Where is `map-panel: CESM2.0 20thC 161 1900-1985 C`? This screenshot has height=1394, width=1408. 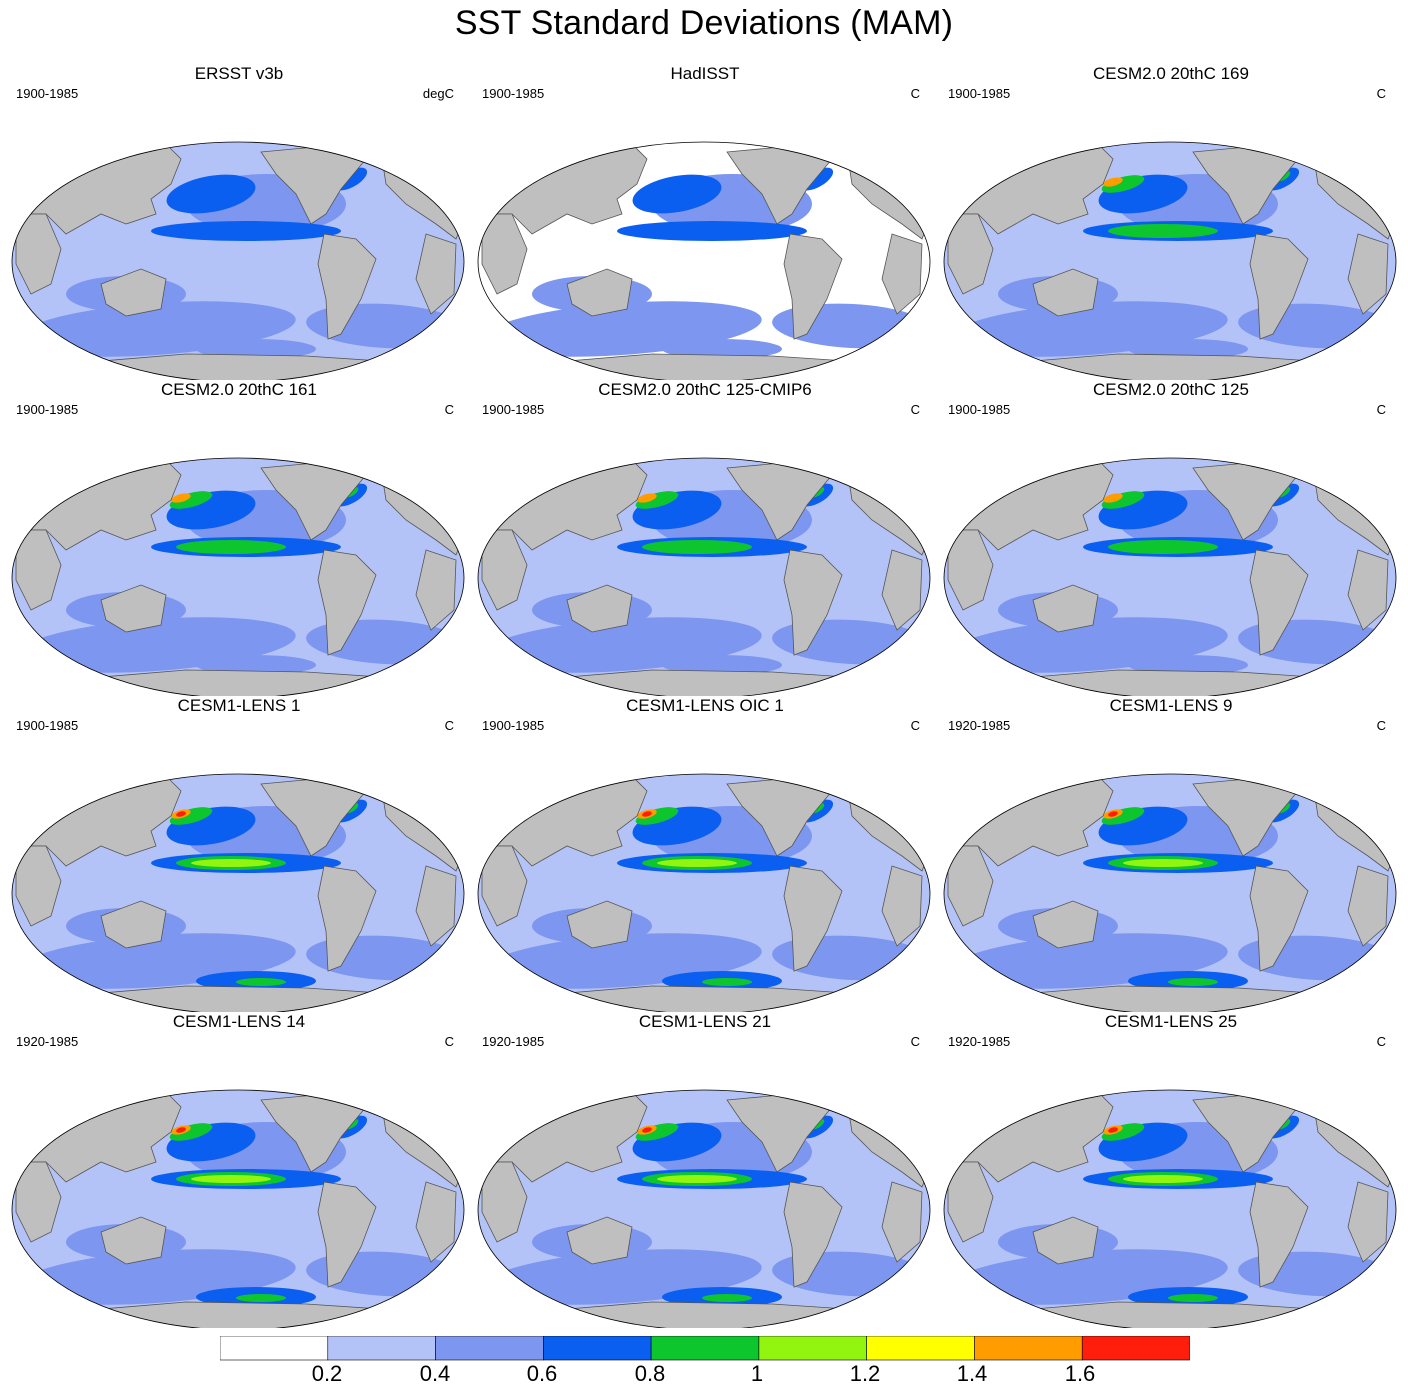
map-panel: CESM2.0 20thC 161 1900-1985 C is located at coordinates (239, 538).